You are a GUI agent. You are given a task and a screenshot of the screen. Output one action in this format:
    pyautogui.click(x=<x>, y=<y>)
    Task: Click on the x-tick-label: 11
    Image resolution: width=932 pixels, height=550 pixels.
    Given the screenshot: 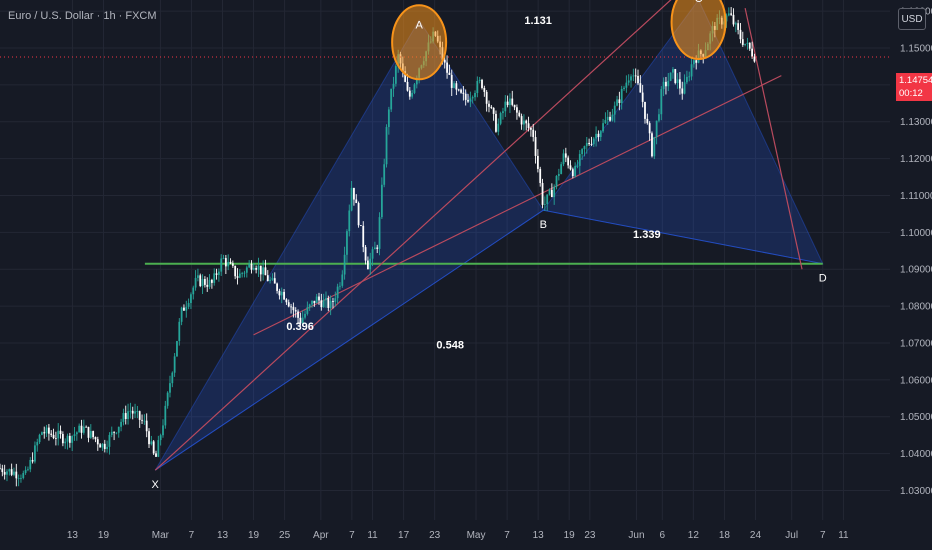 What is the action you would take?
    pyautogui.click(x=843, y=535)
    